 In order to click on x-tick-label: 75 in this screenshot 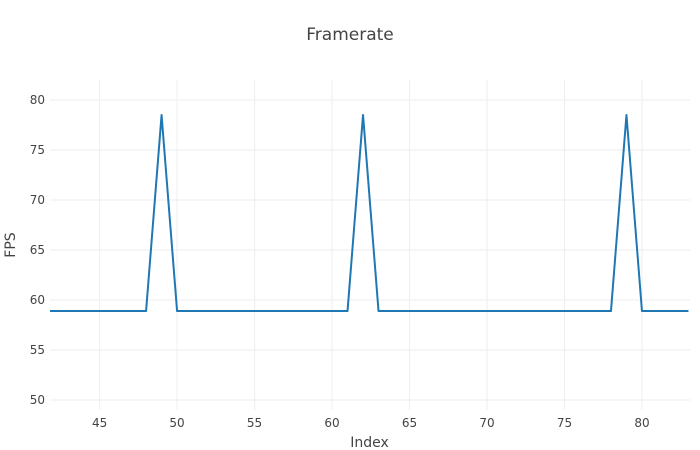, I will do `click(564, 423)`.